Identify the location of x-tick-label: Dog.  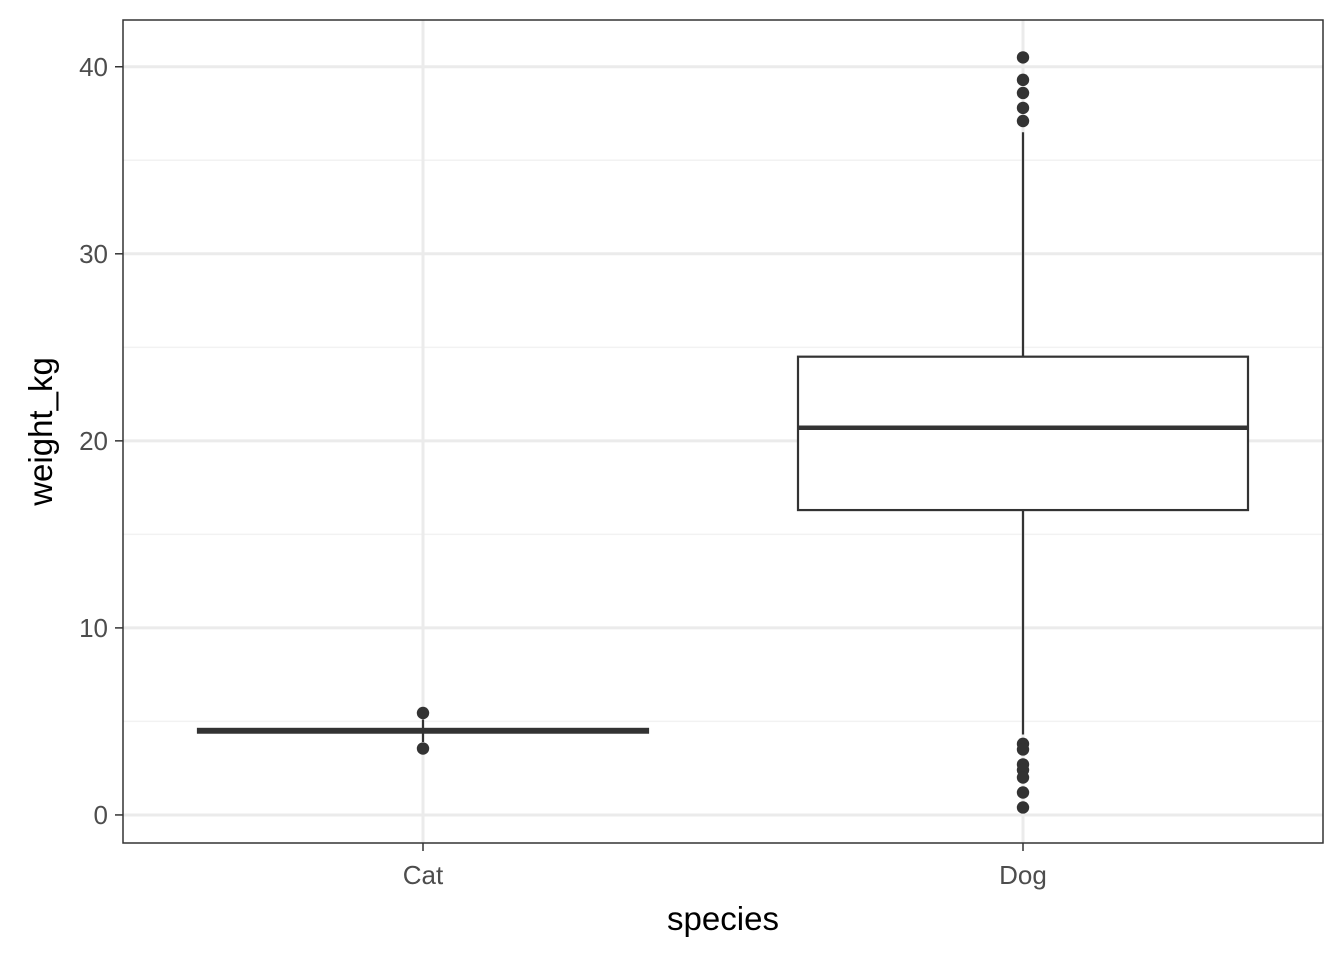
(1023, 875).